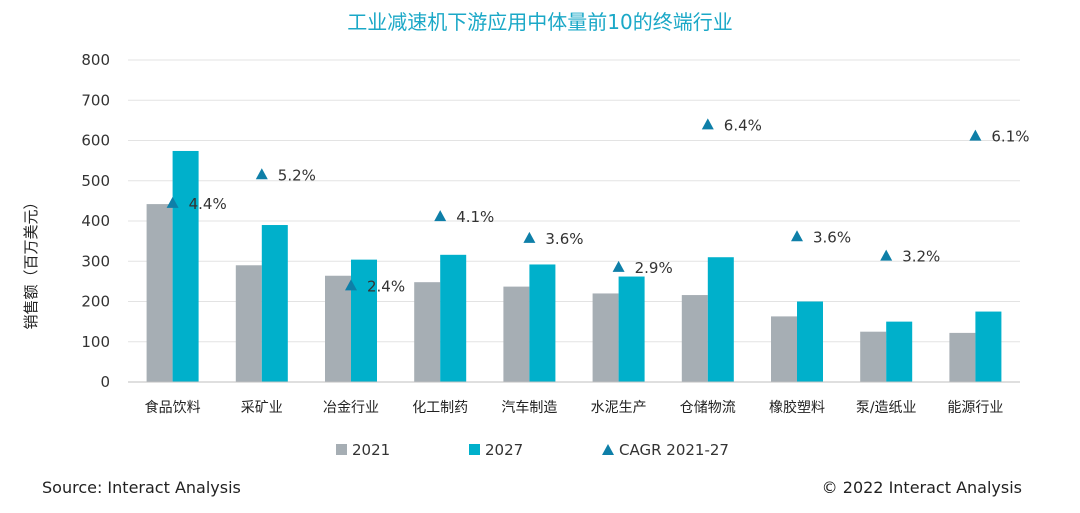 The width and height of the screenshot is (1080, 513). Describe the element at coordinates (475, 217) in the screenshot. I see `cagr-label: 4.1%` at that location.